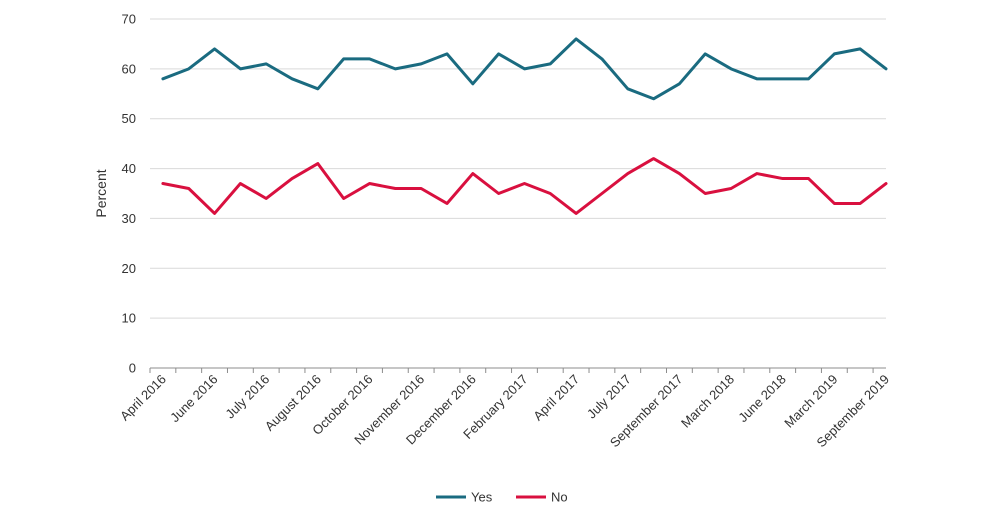  Describe the element at coordinates (524, 69) in the screenshot. I see `series-line-yes` at that location.